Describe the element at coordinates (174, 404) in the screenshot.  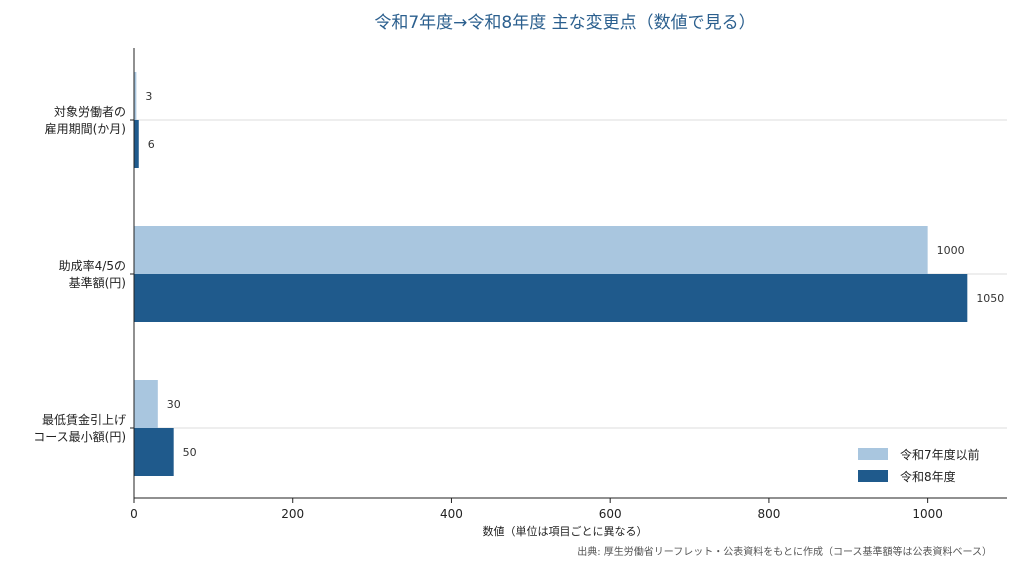
I see `data-label-series0-cat2: 30` at that location.